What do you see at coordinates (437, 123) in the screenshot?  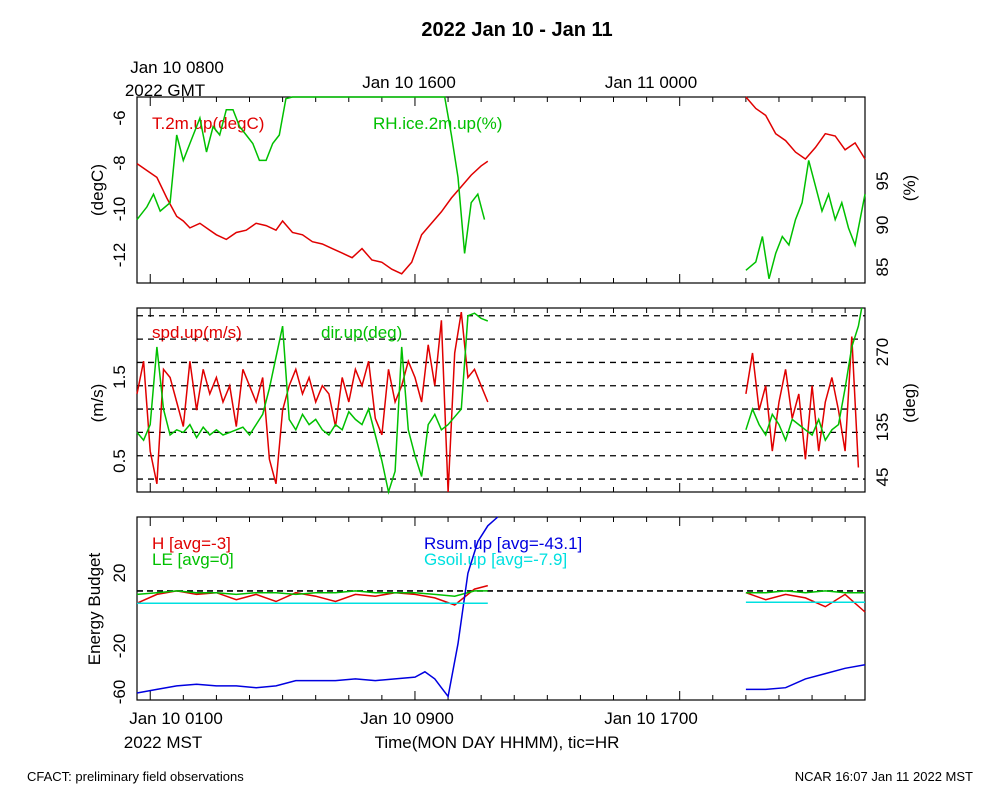 I see `legend-1-1: RH.ice.2m.up(%)` at bounding box center [437, 123].